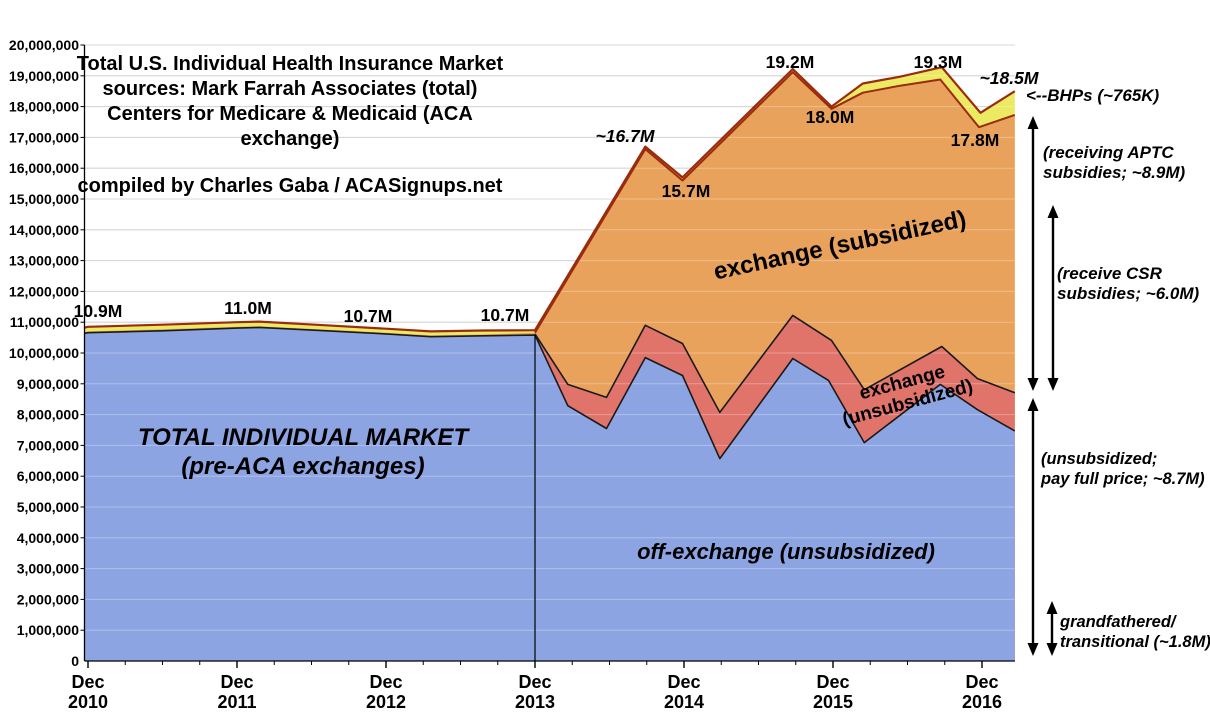  Describe the element at coordinates (48, 538) in the screenshot. I see `y-axis-label: 4,000,000` at that location.